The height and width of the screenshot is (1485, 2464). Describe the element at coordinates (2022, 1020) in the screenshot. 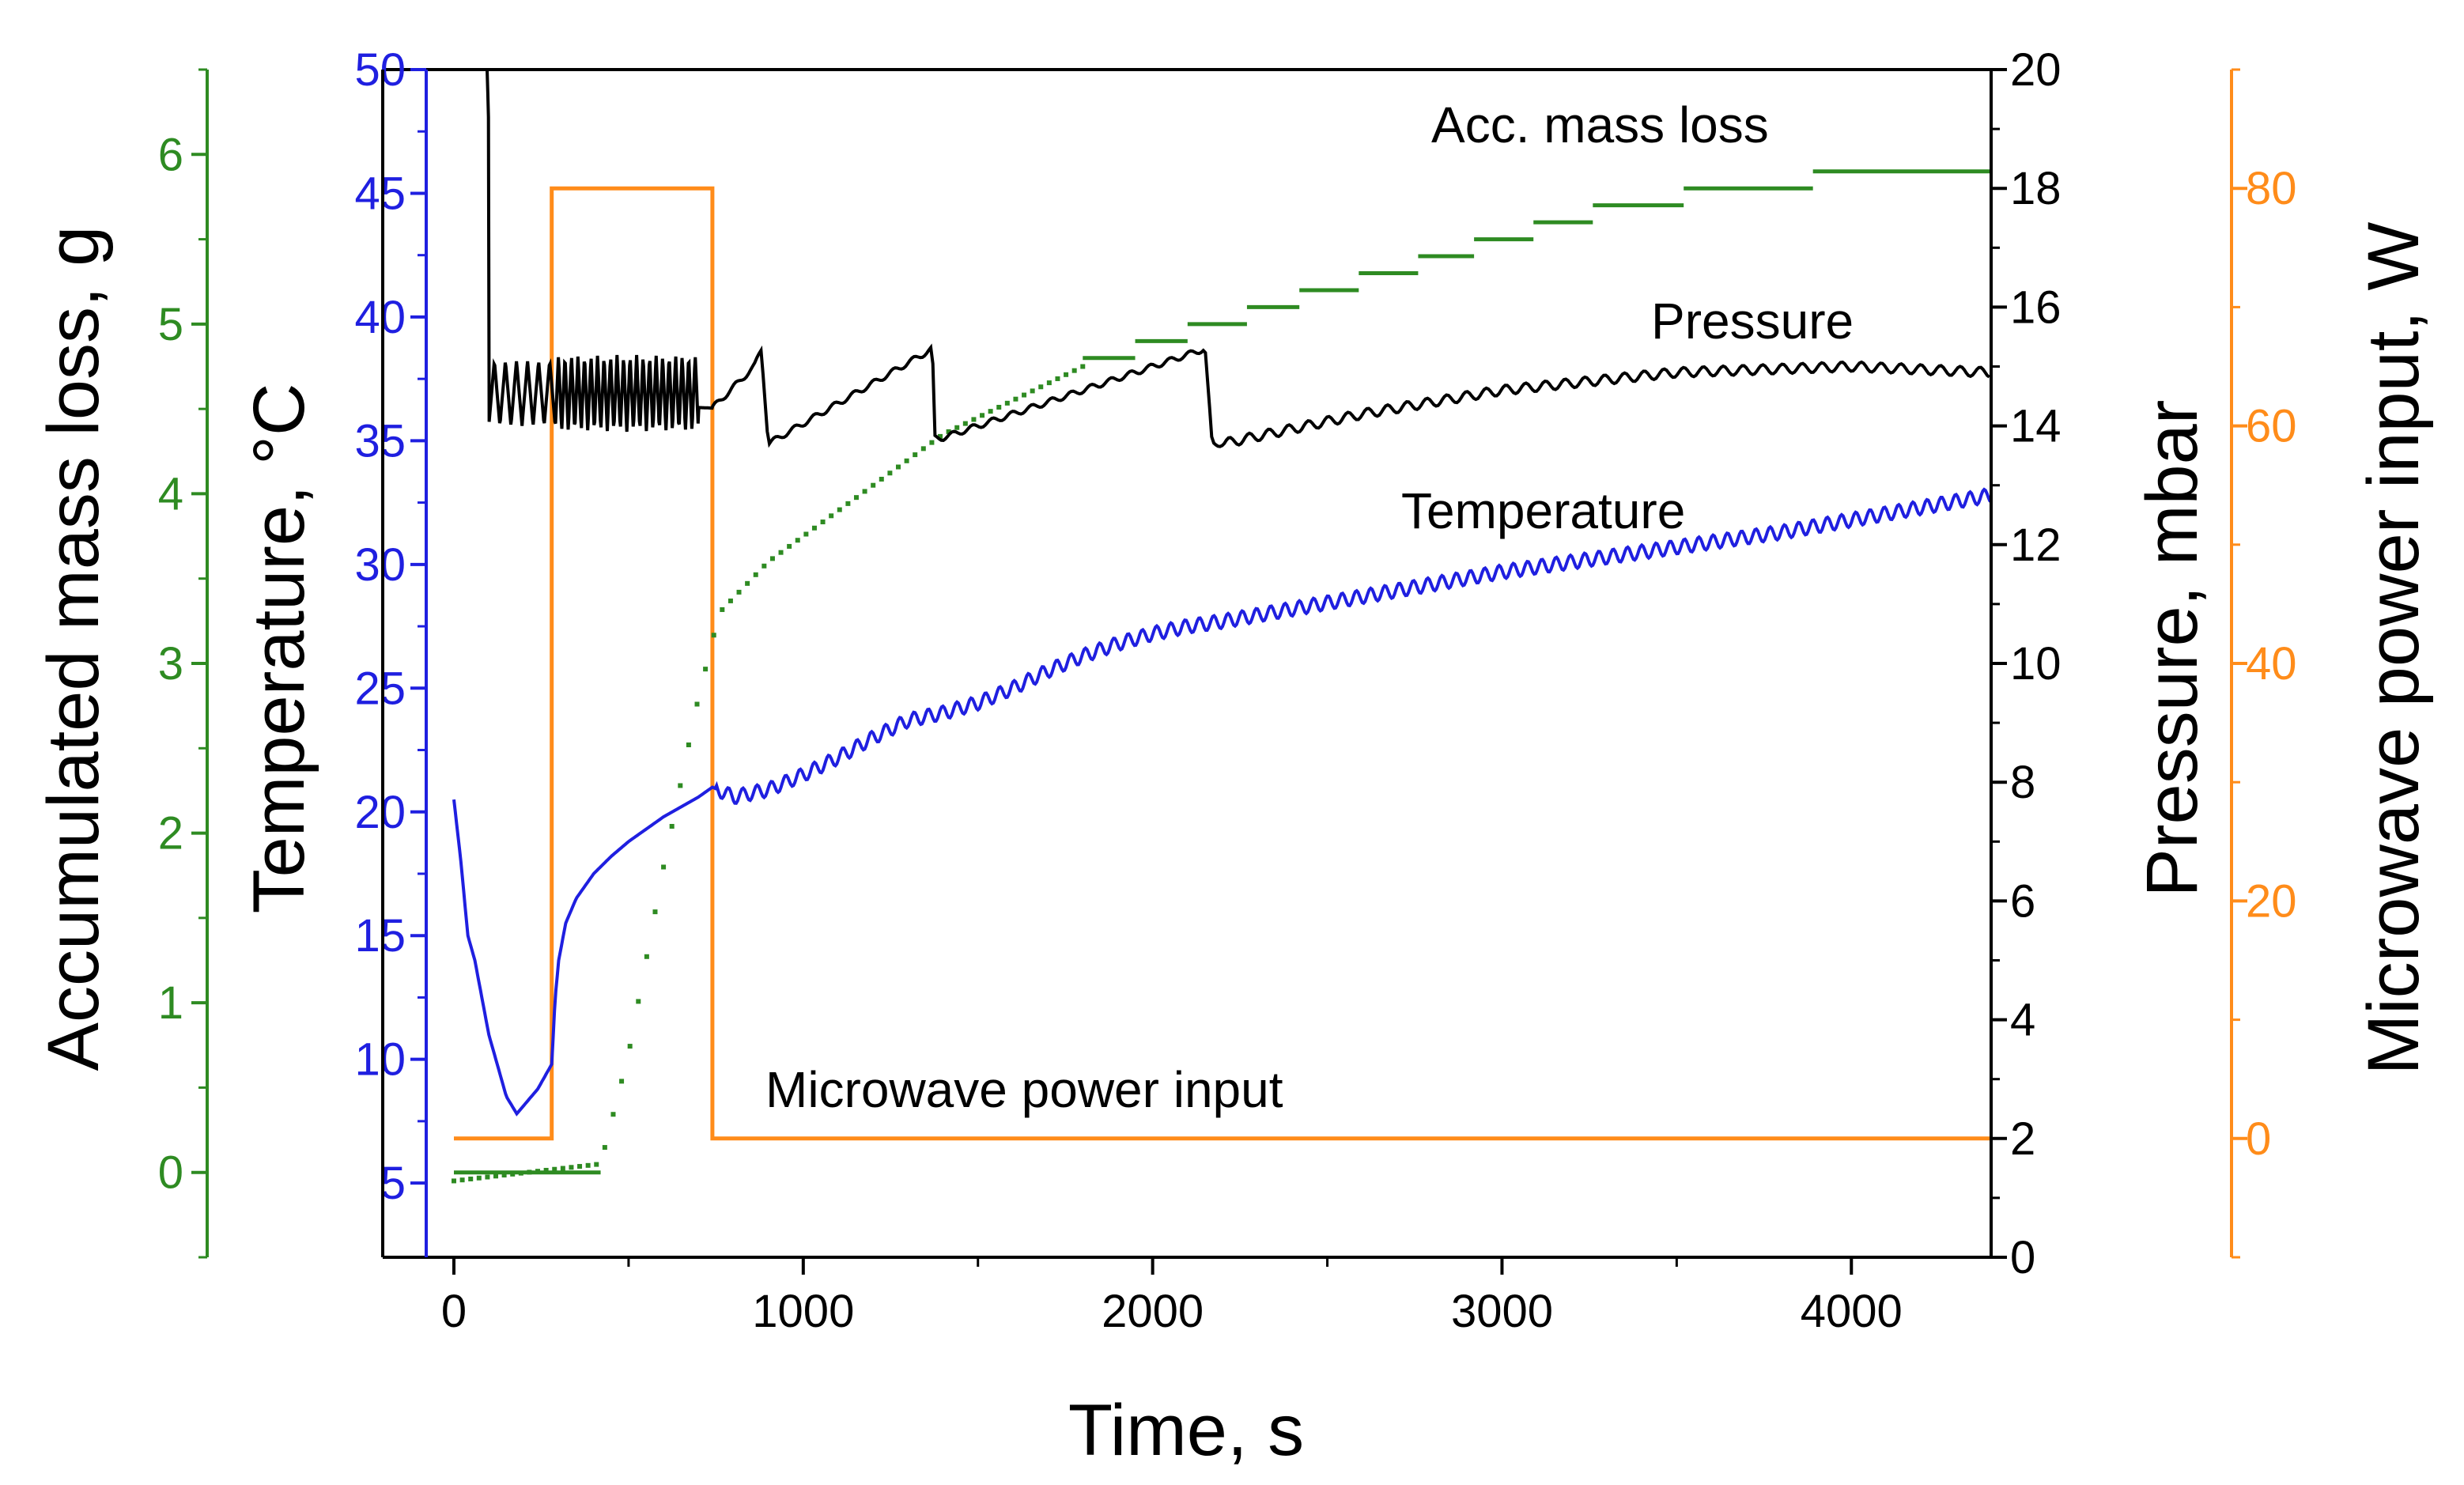

I see `pressure-tick-label: 4` at that location.